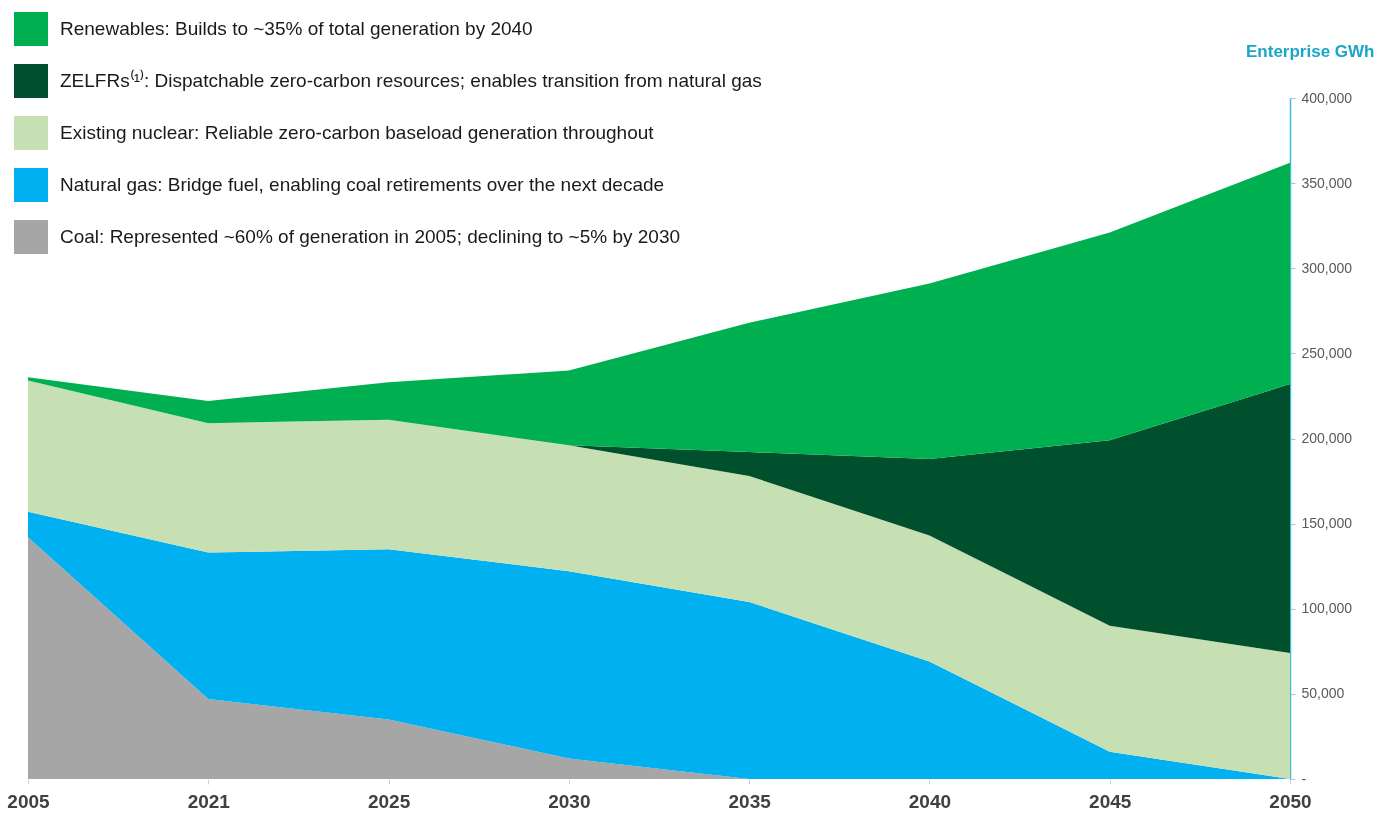 This screenshot has width=1386, height=821. Describe the element at coordinates (1327, 608) in the screenshot. I see `y-tick-label: 100,000` at that location.